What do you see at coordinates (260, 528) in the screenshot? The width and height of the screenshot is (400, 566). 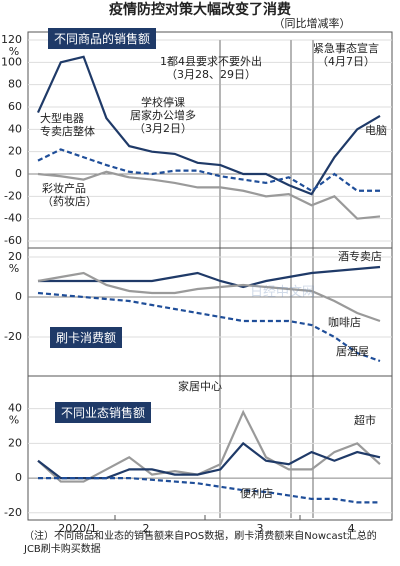 I see `x-tick-label: 3` at bounding box center [260, 528].